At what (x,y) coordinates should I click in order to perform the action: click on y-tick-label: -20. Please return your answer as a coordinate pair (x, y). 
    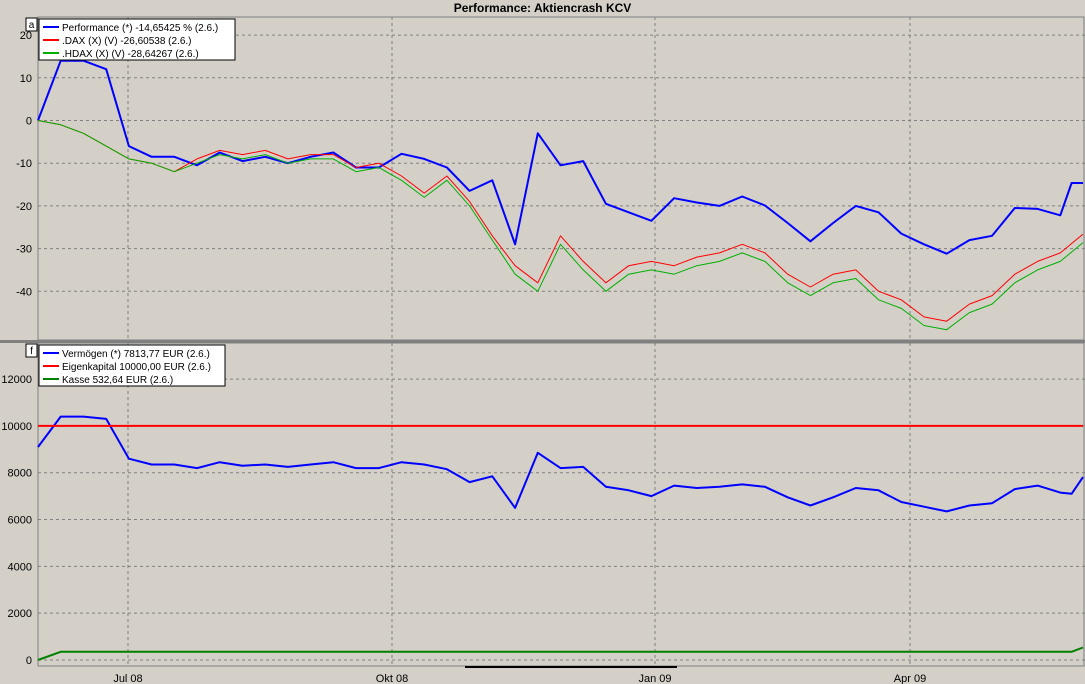
    Looking at the image, I should click on (24, 207).